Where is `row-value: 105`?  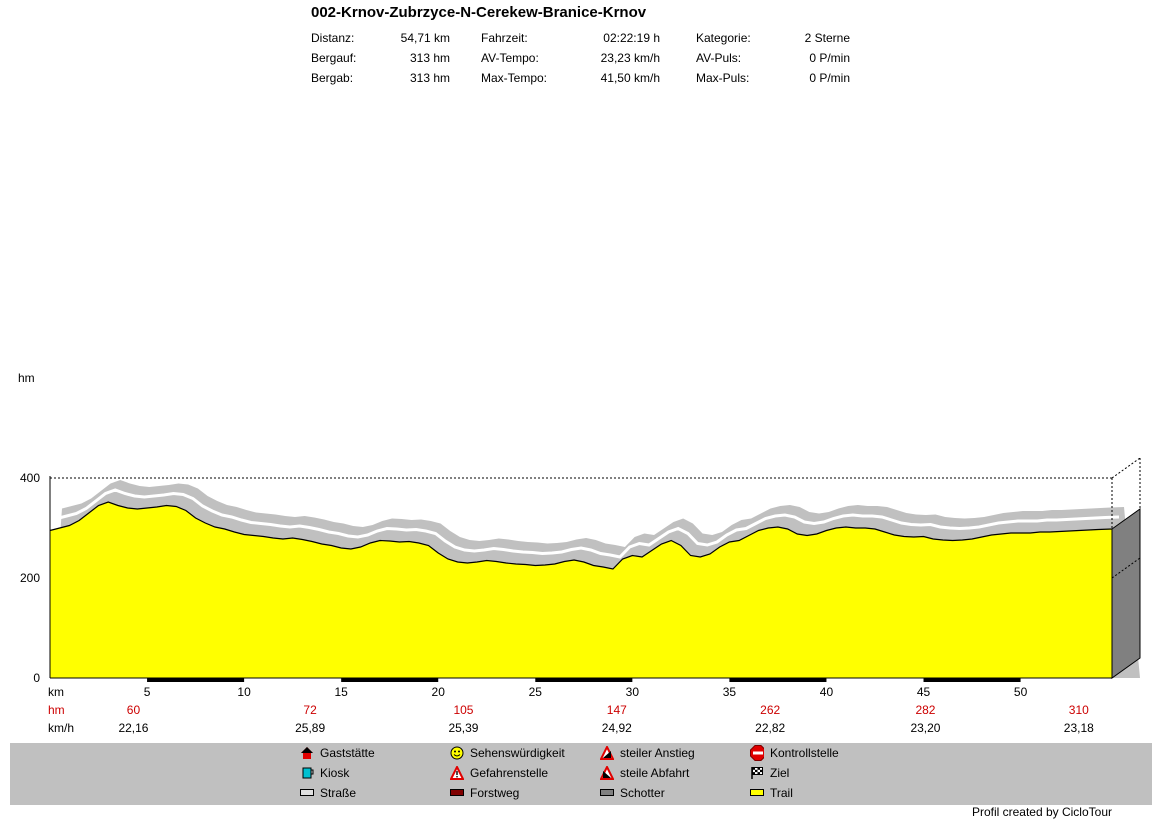 row-value: 105 is located at coordinates (463, 710).